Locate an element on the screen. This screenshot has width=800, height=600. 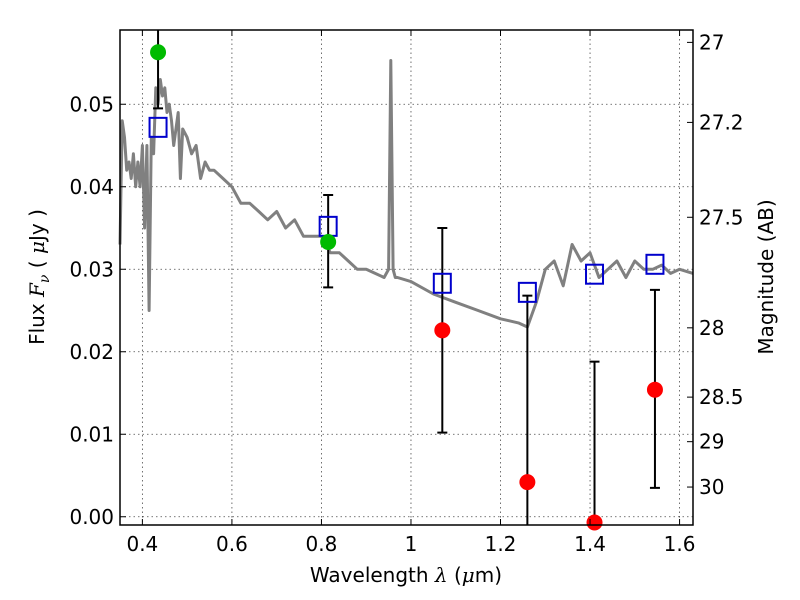
right-tick-label: 27 is located at coordinates (711, 42).